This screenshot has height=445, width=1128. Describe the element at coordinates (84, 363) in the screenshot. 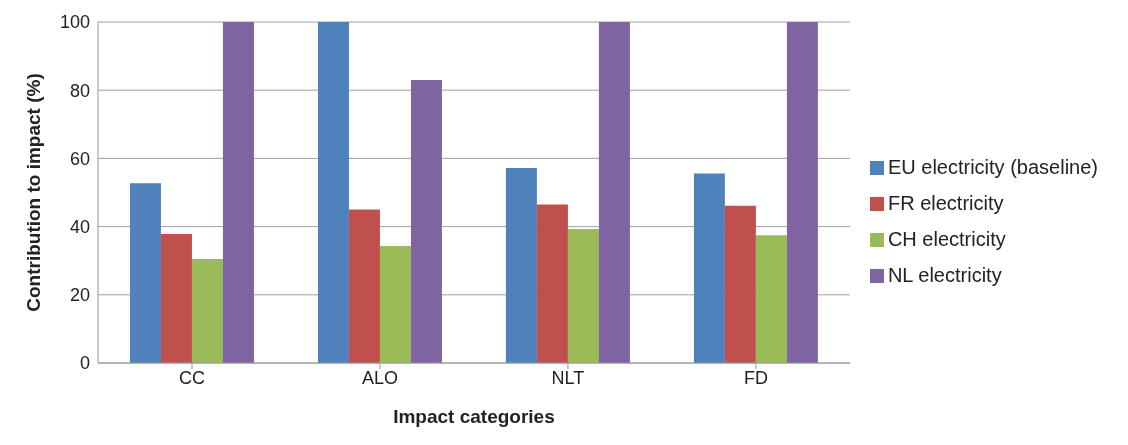

I see `y-tick-label: 0` at that location.